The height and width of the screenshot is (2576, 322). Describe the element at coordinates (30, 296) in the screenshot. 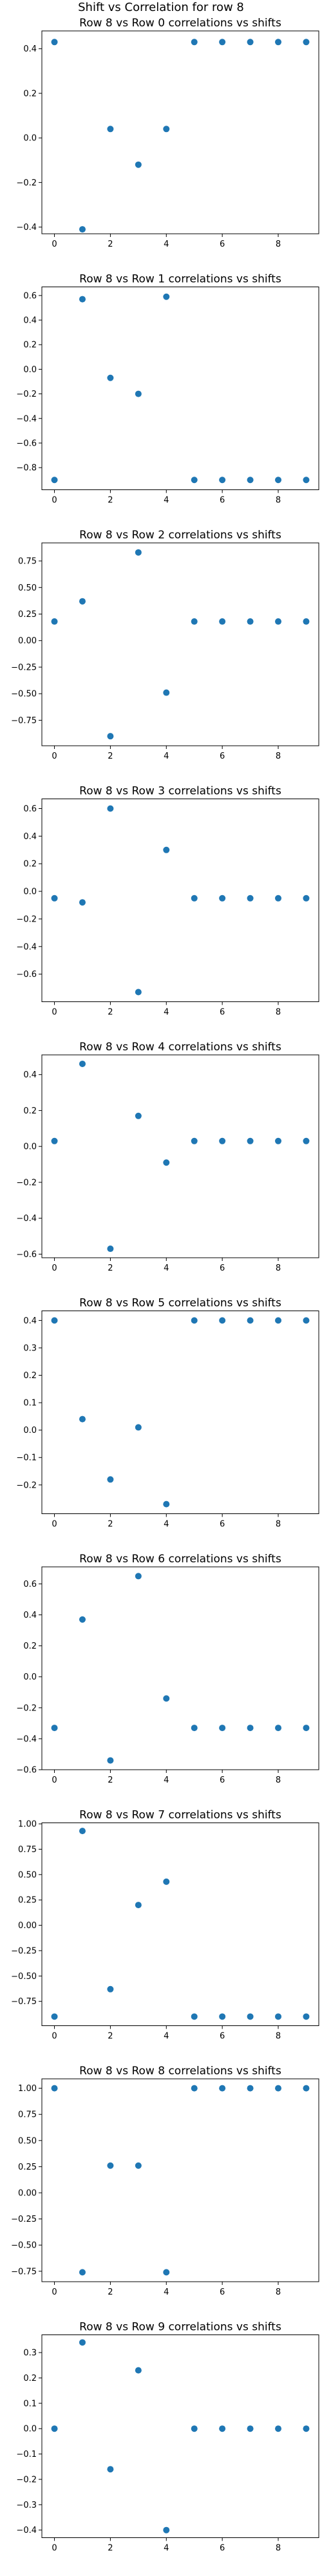

I see `y-tick-label: 0.6` at that location.